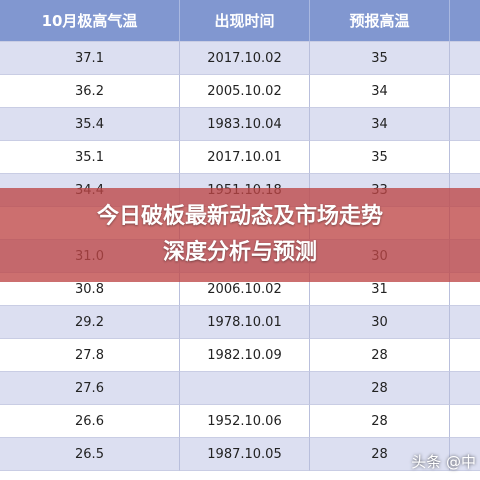  What do you see at coordinates (239, 216) in the screenshot?
I see `title-line: 今日破板最新动态及市场走势` at bounding box center [239, 216].